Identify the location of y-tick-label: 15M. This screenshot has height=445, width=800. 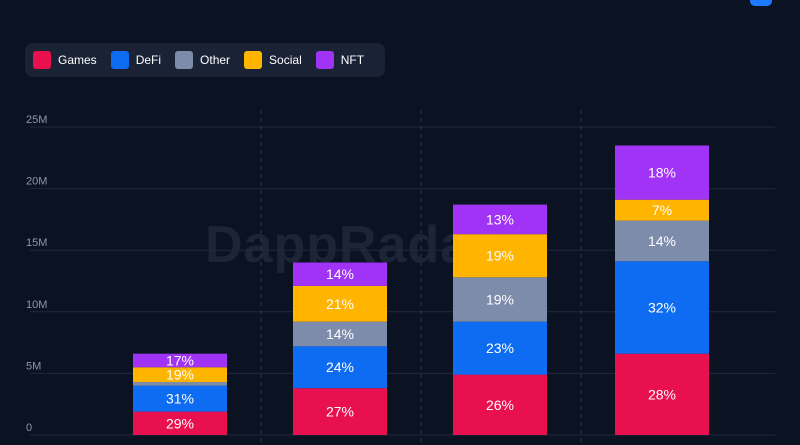
(36, 243).